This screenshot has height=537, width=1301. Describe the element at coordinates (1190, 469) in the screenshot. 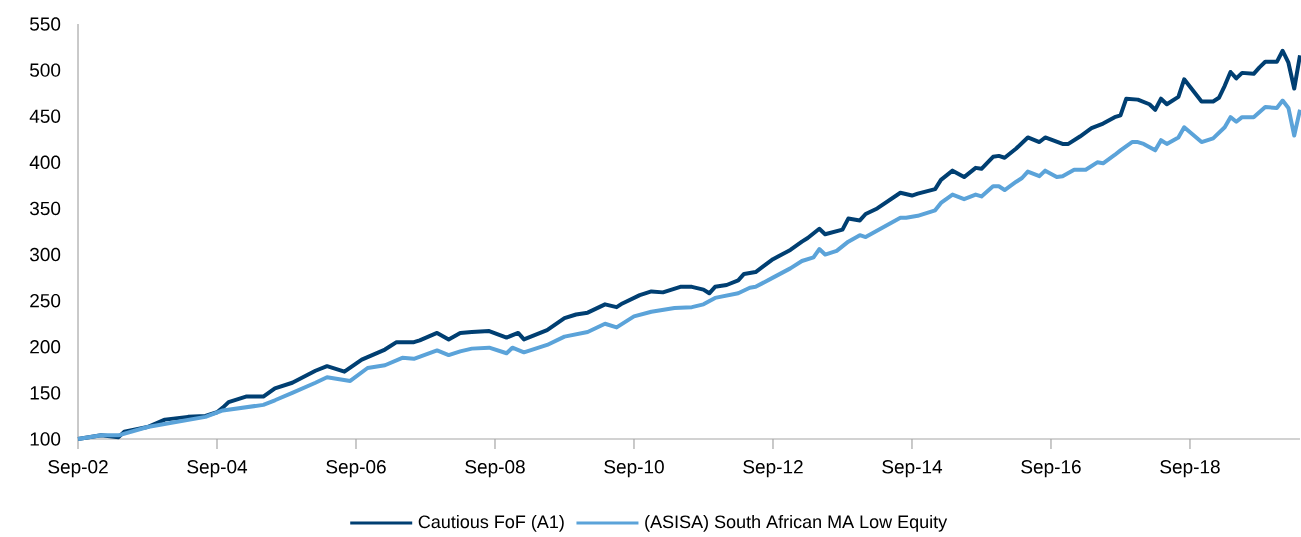

I see `x-tick-label: Sep-18` at that location.